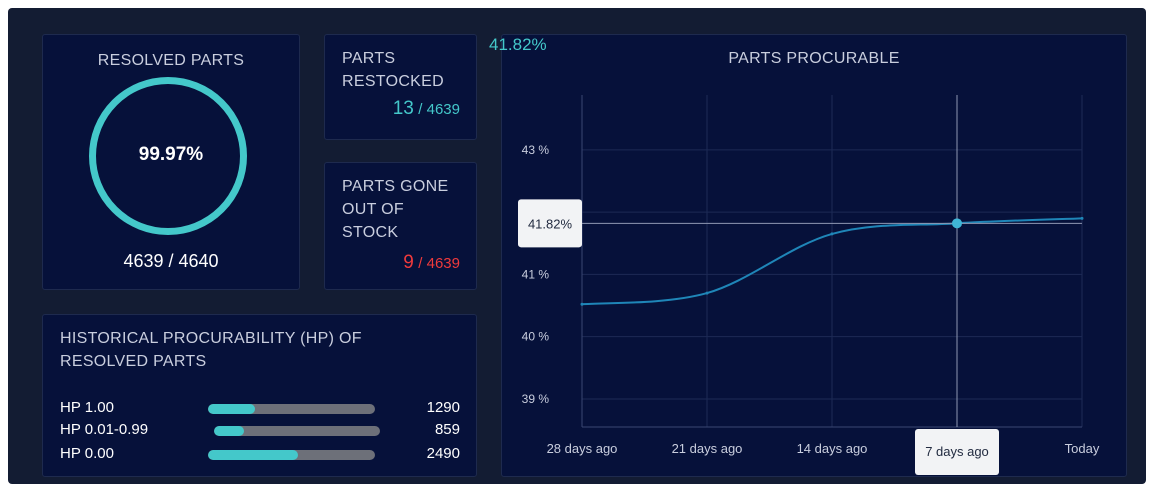 Image resolution: width=1154 pixels, height=488 pixels. I want to click on title-line: STOCK, so click(370, 232).